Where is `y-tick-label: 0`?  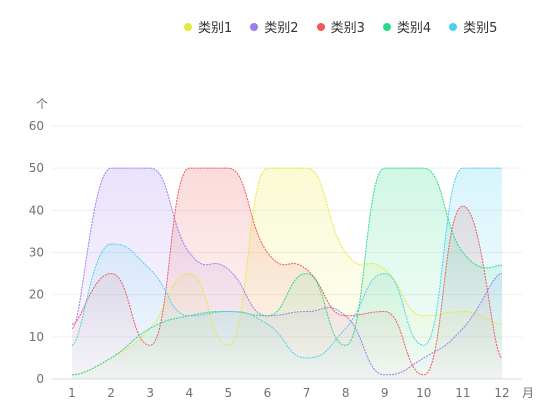
y-tick-label: 0 is located at coordinates (40, 379).